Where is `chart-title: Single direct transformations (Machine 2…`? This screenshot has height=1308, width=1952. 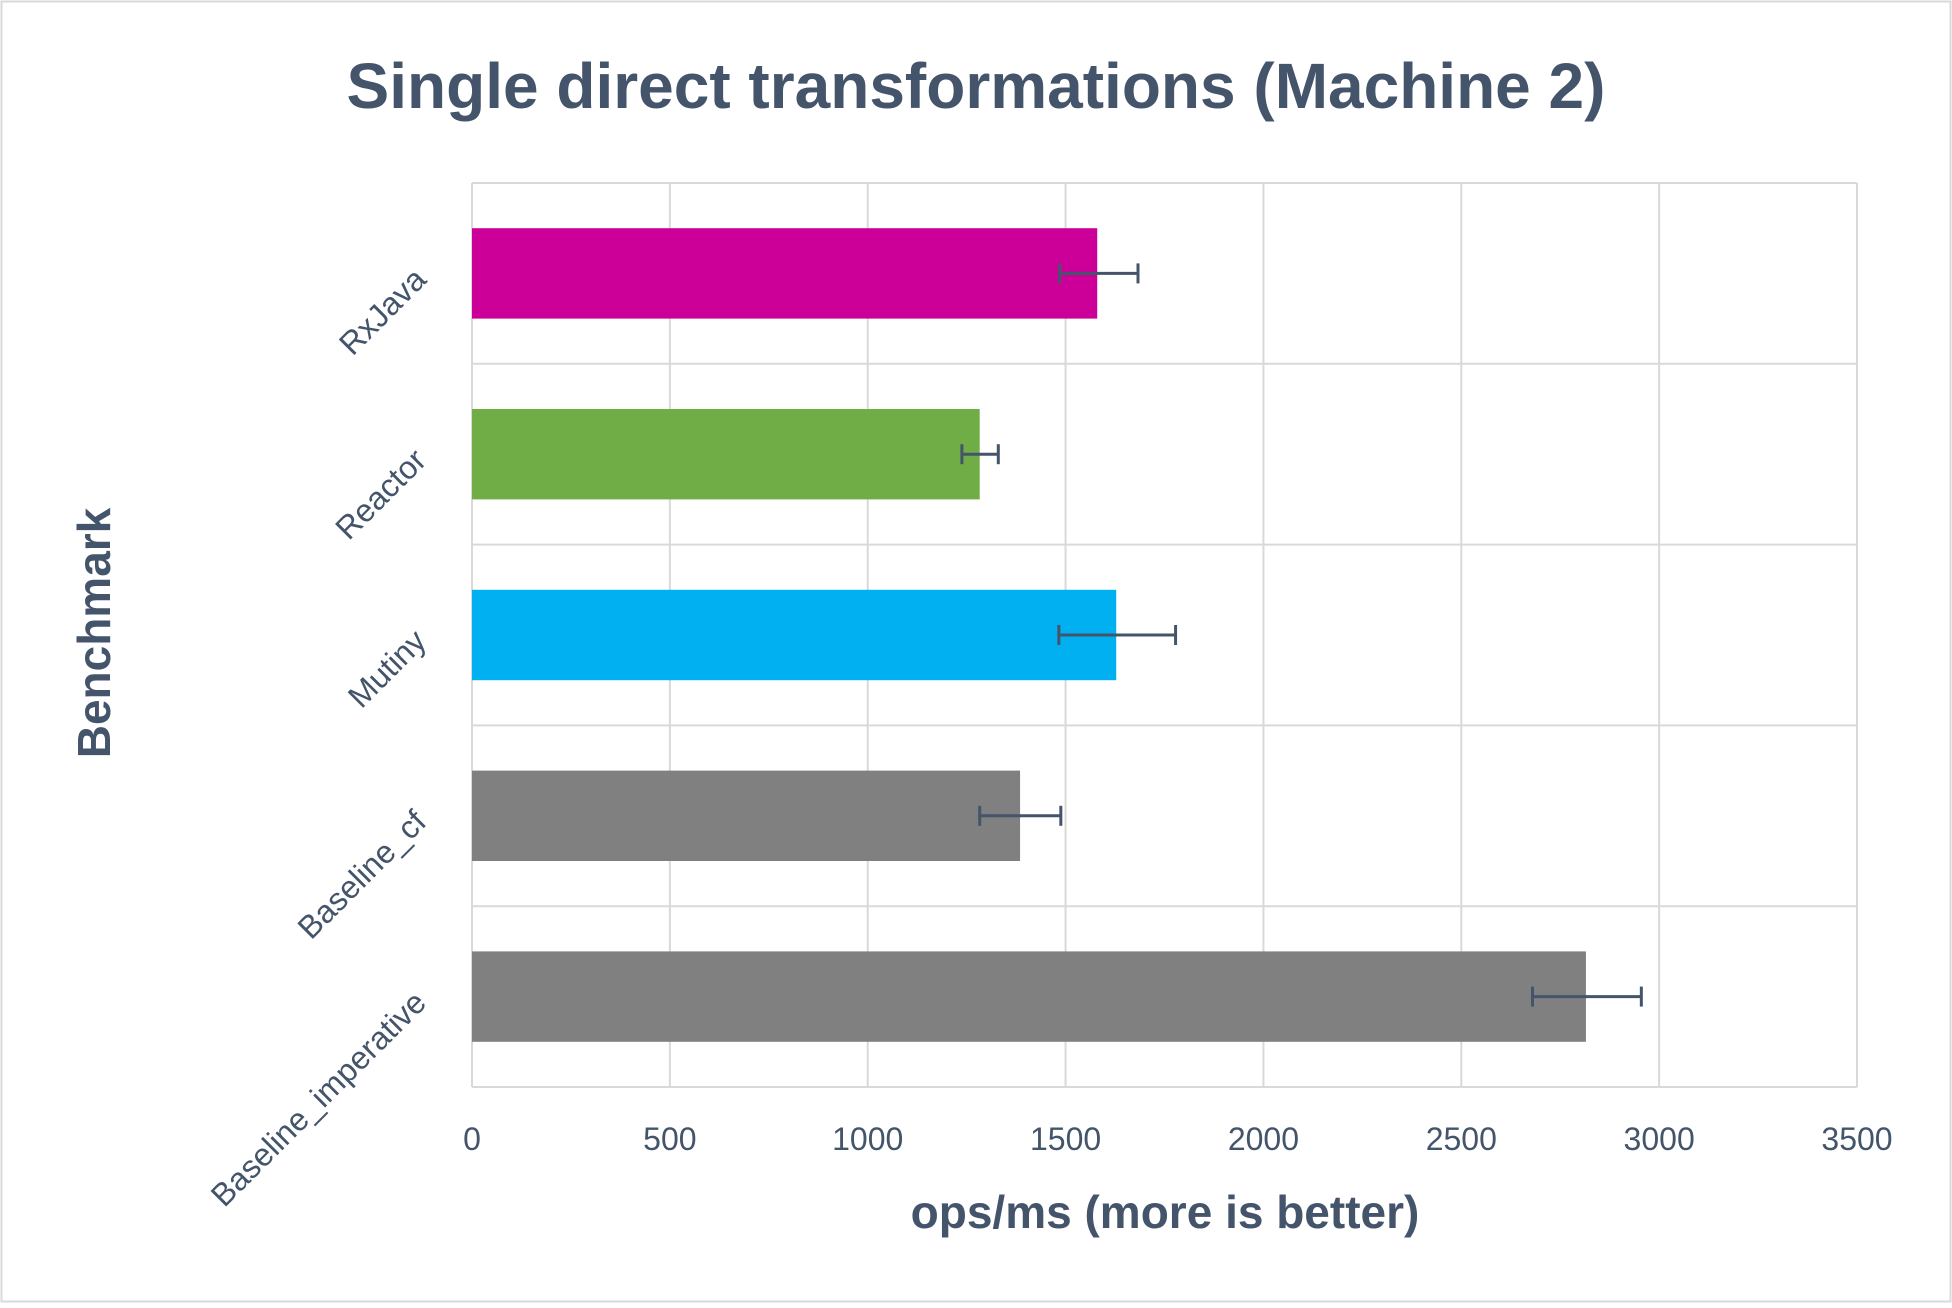
chart-title: Single direct transformations (Machine 2… is located at coordinates (976, 86).